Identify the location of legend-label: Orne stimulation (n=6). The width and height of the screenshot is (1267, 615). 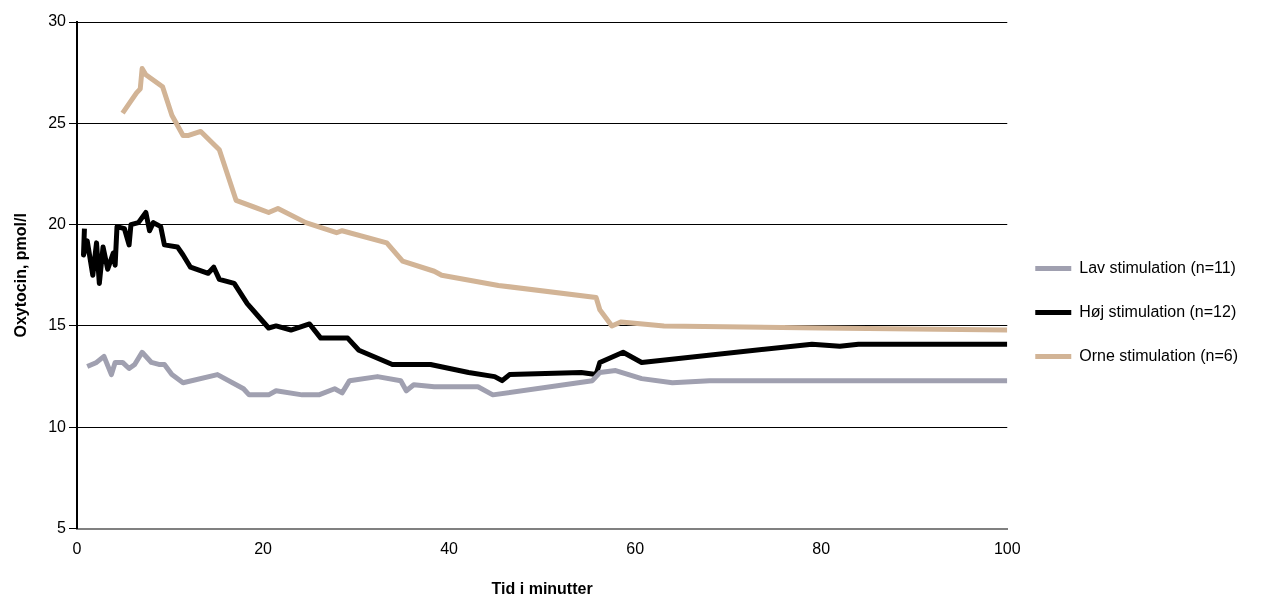
(1158, 355).